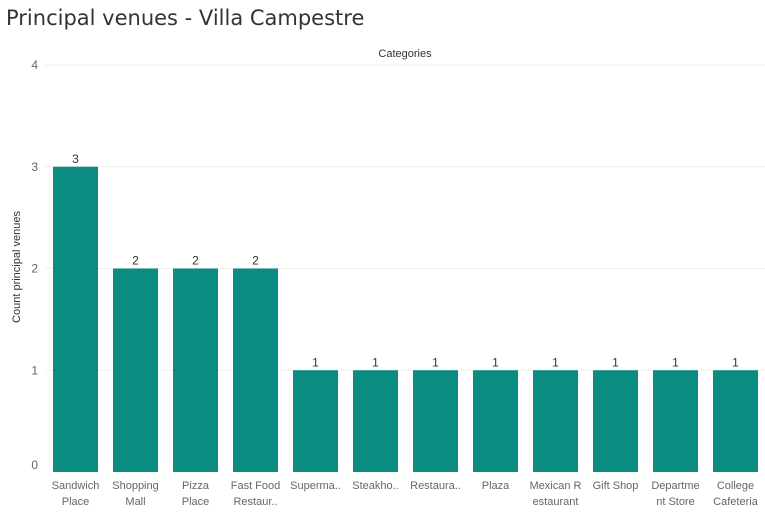  What do you see at coordinates (675, 502) in the screenshot?
I see `x-tick-label: nt Store` at bounding box center [675, 502].